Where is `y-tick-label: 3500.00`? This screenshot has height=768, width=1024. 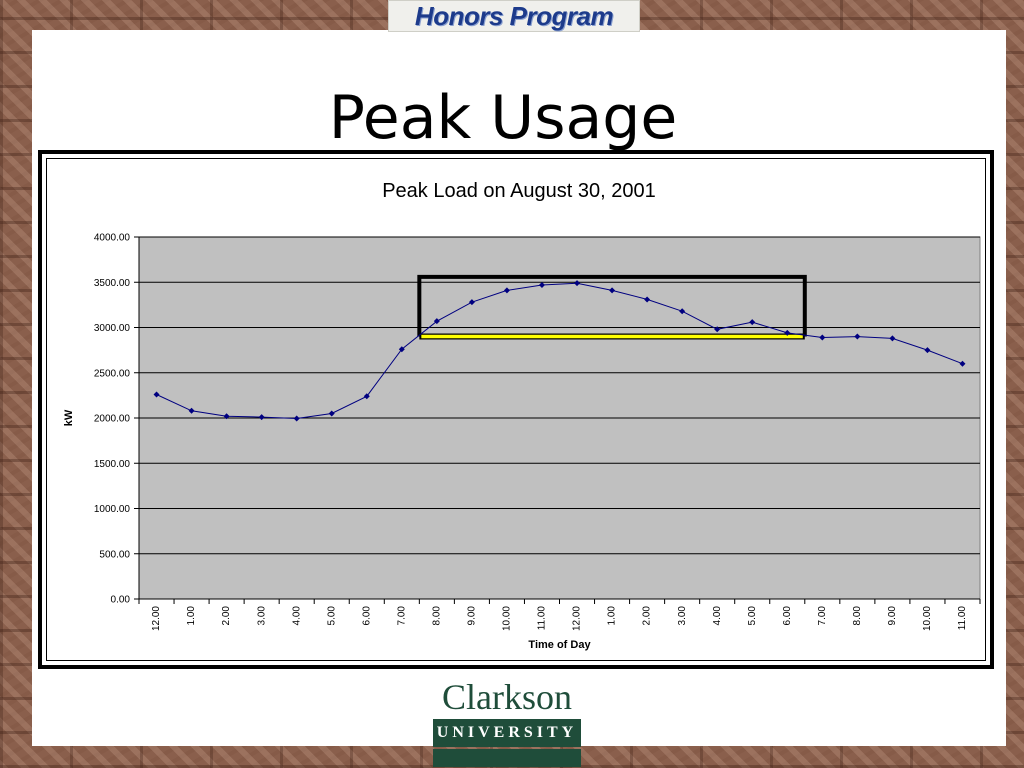 y-tick-label: 3500.00 is located at coordinates (112, 283).